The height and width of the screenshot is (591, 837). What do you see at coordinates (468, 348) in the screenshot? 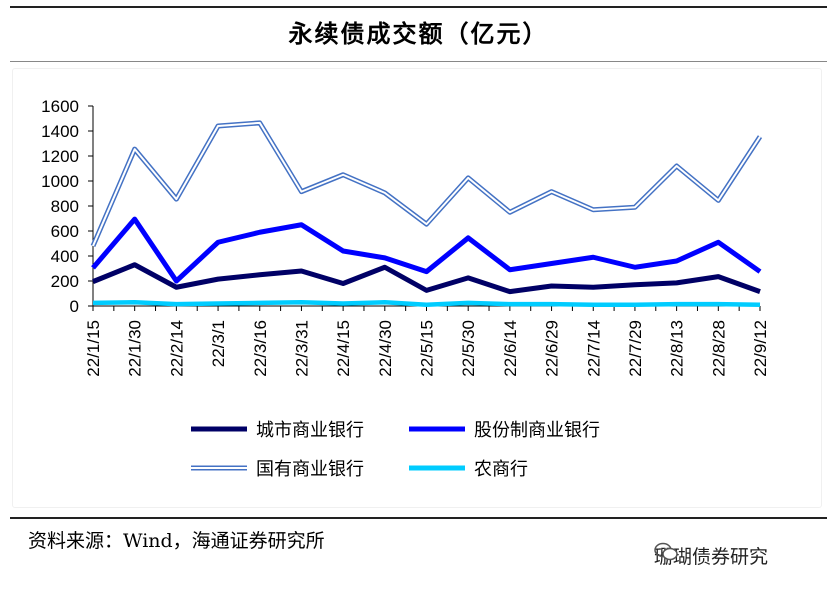
I see `x-tick-label: 22/5/30` at bounding box center [468, 348].